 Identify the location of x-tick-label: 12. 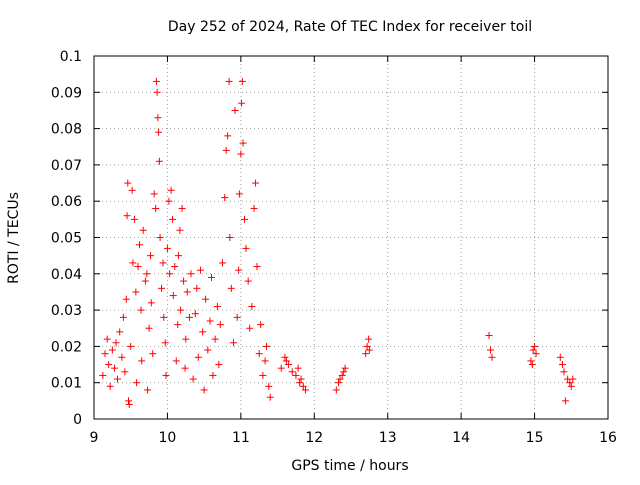
(314, 438).